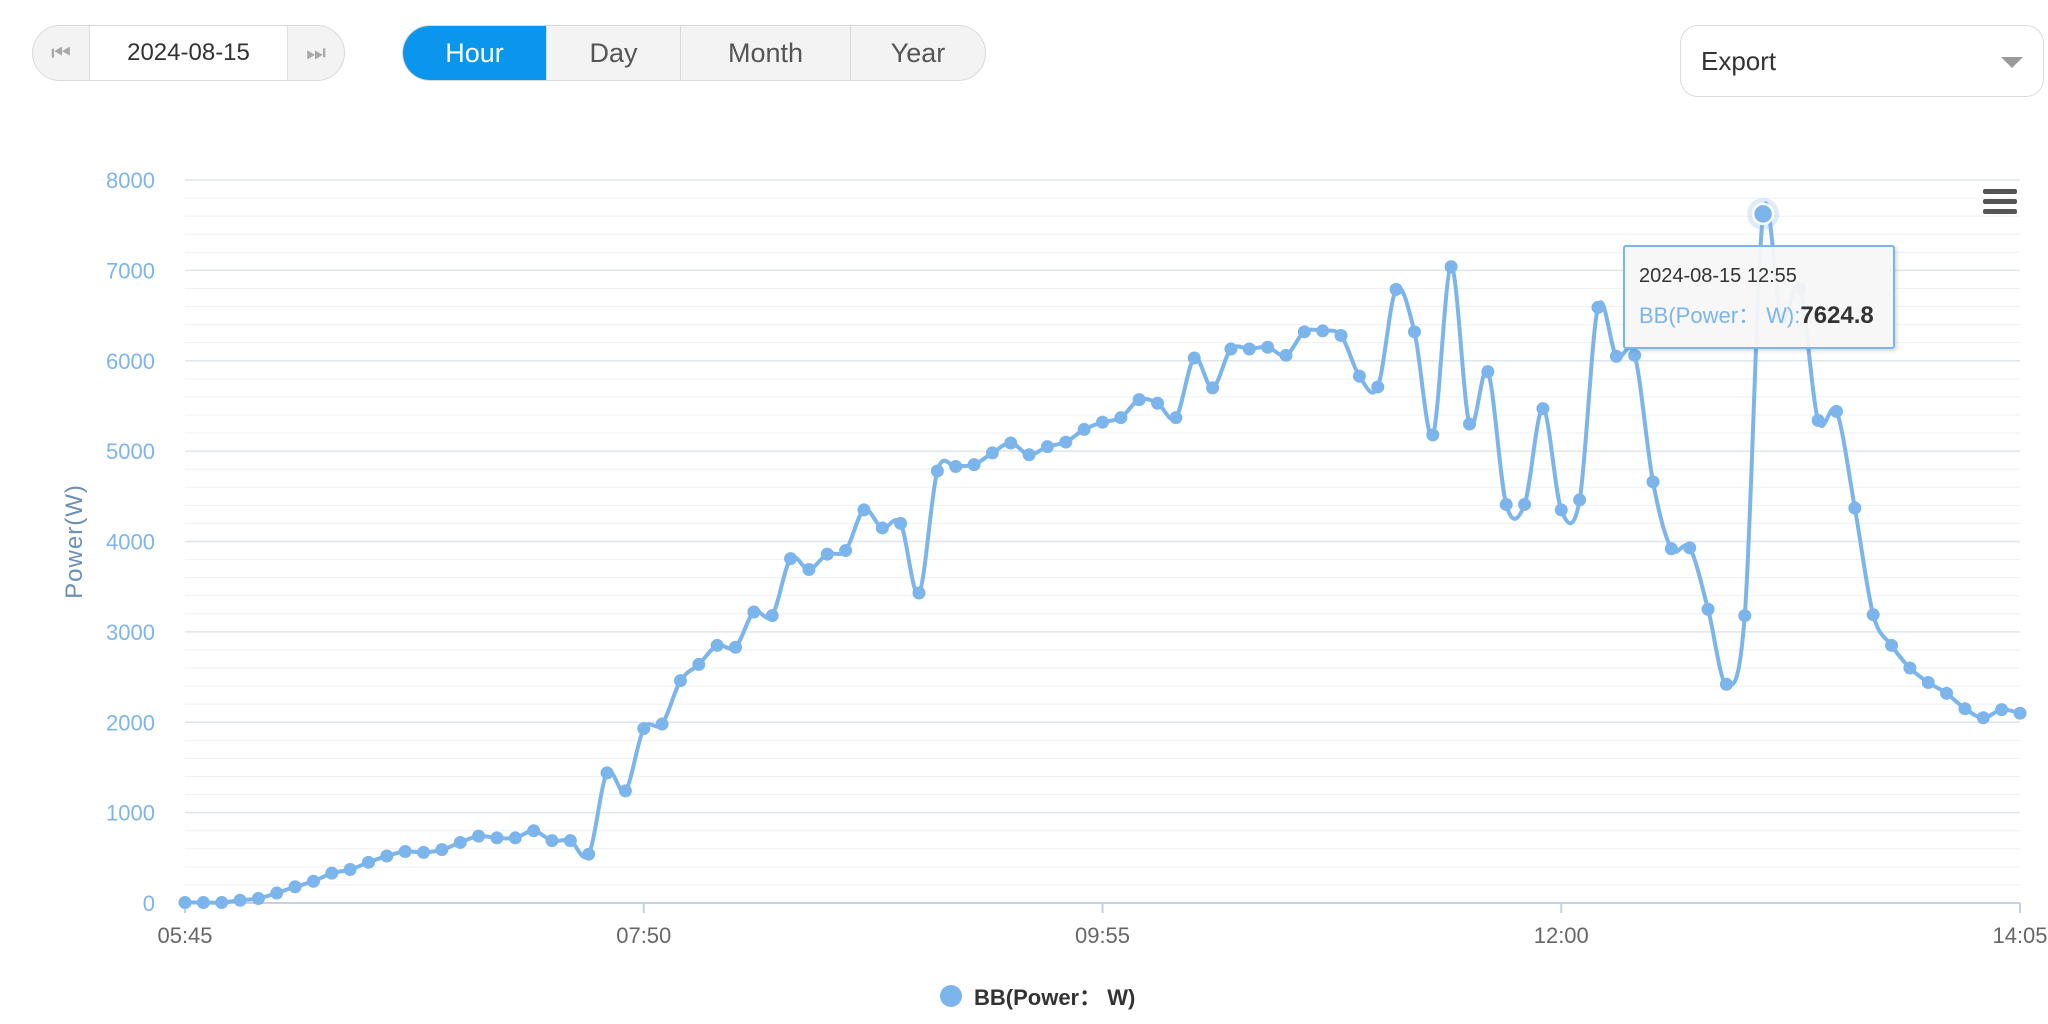 The height and width of the screenshot is (1024, 2048). Describe the element at coordinates (1102, 935) in the screenshot. I see `x-tick-label: 09:55` at that location.